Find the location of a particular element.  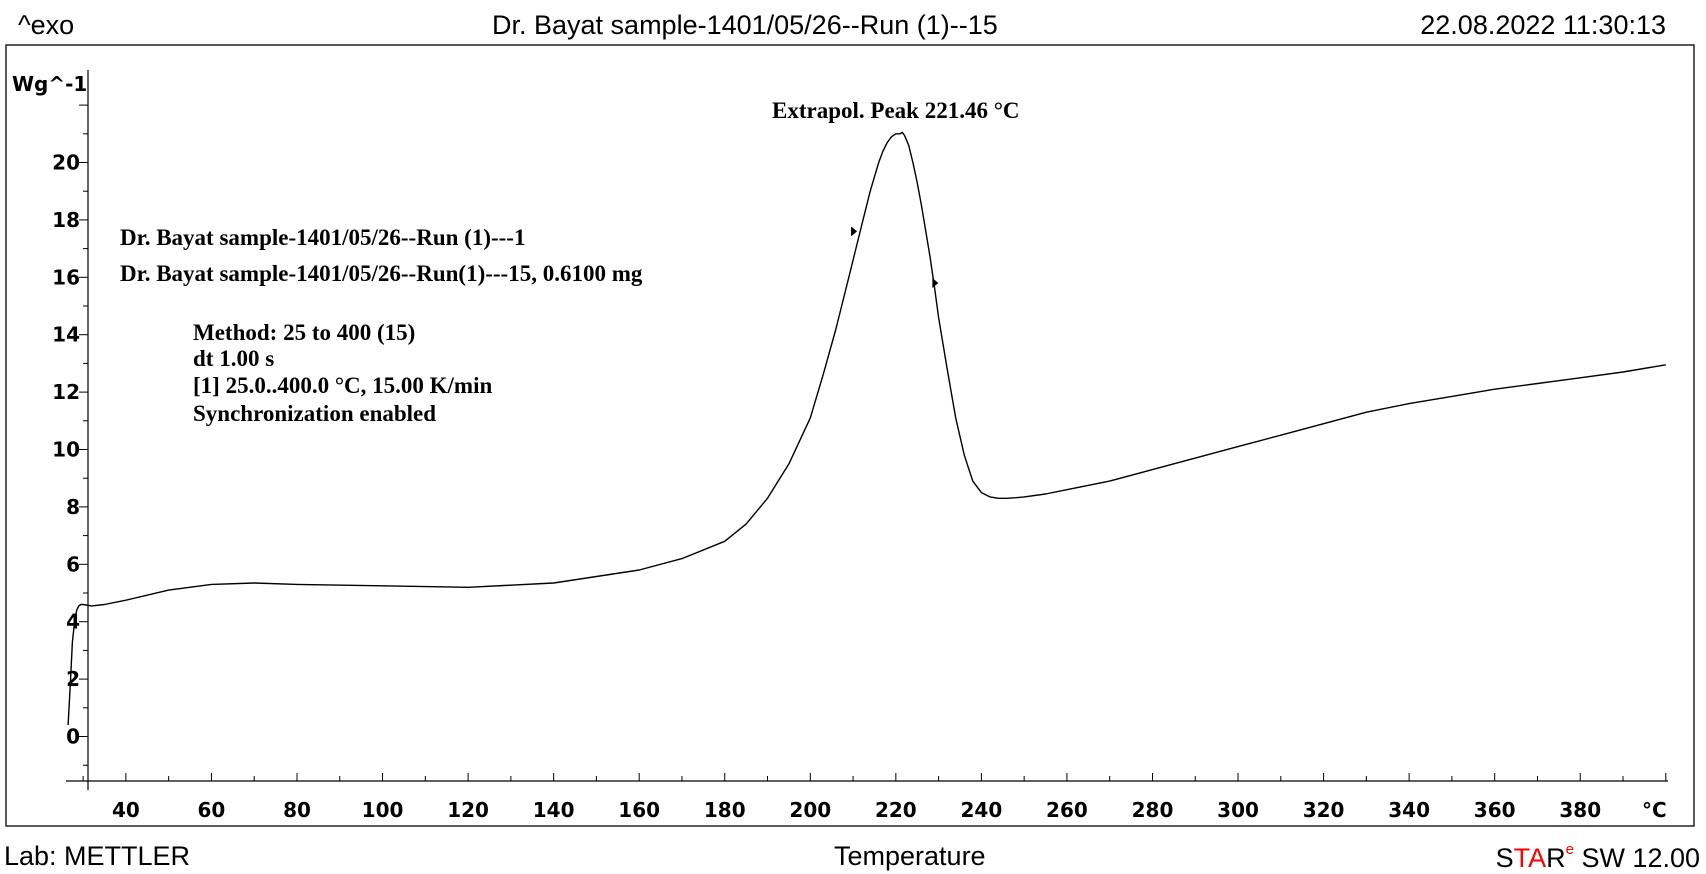

x-tick-label: 280 is located at coordinates (1153, 810).